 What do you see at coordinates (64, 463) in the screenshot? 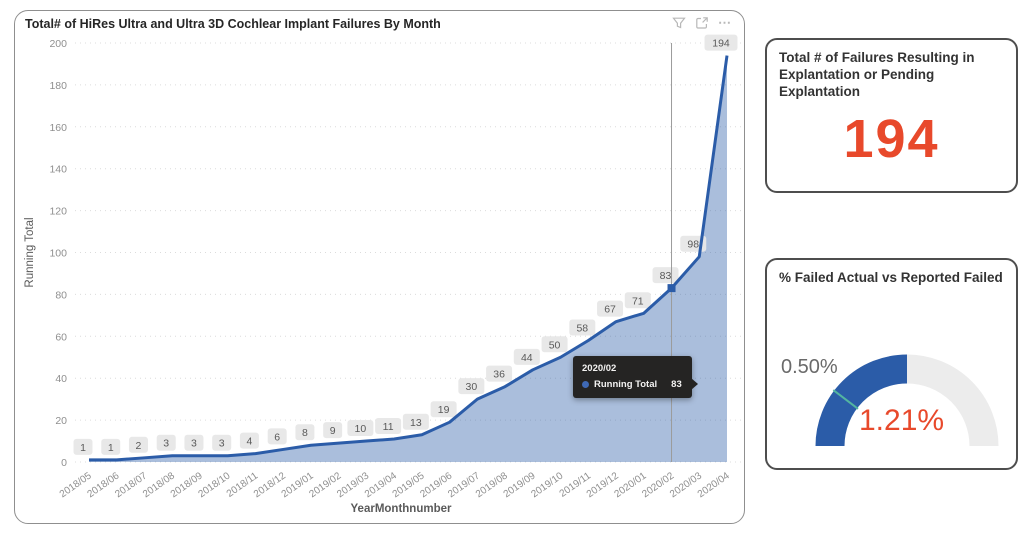
I see `svg-text: 0` at bounding box center [64, 463].